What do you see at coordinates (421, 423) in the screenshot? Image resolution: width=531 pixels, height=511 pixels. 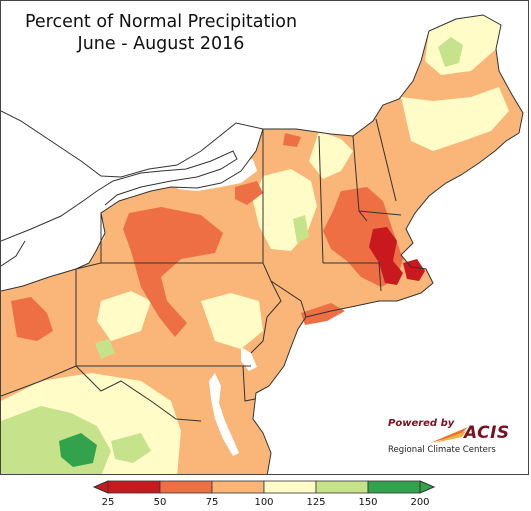 I see `powered-by-text: Powered by` at bounding box center [421, 423].